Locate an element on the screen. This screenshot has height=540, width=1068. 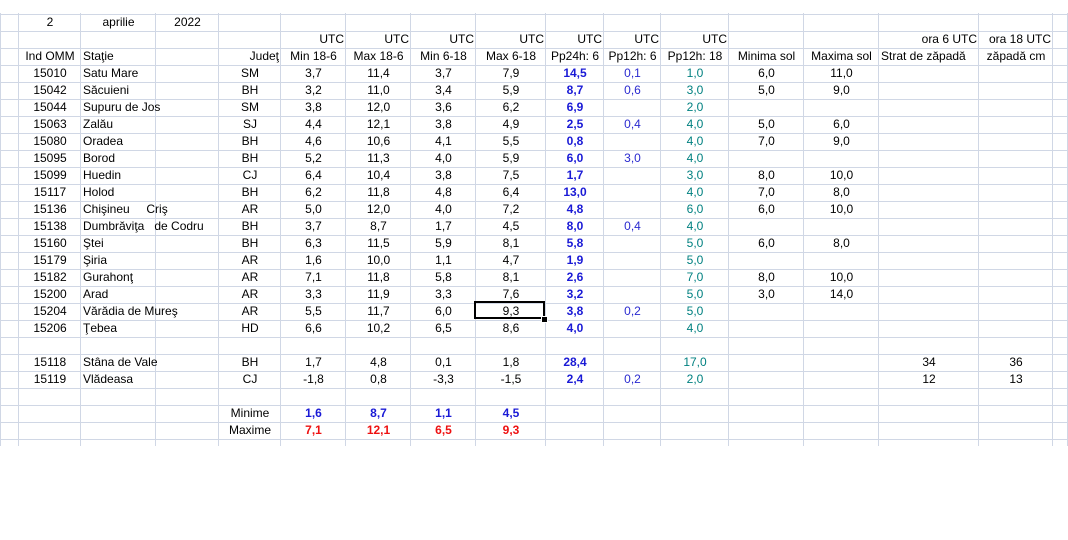
fill-handle is located at coordinates (544, 319).